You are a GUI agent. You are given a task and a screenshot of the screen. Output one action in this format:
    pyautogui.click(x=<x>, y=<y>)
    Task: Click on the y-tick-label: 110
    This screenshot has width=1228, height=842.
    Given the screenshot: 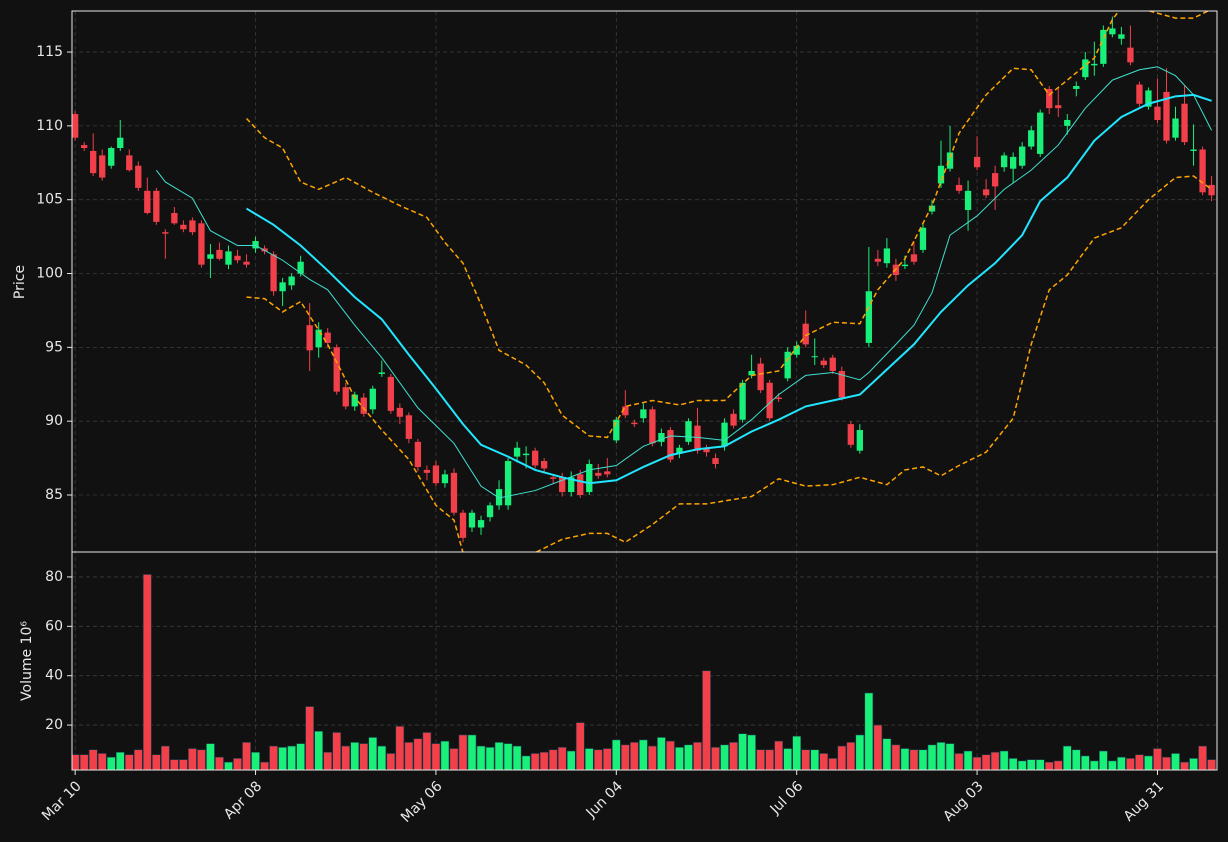 What is the action you would take?
    pyautogui.click(x=49, y=126)
    